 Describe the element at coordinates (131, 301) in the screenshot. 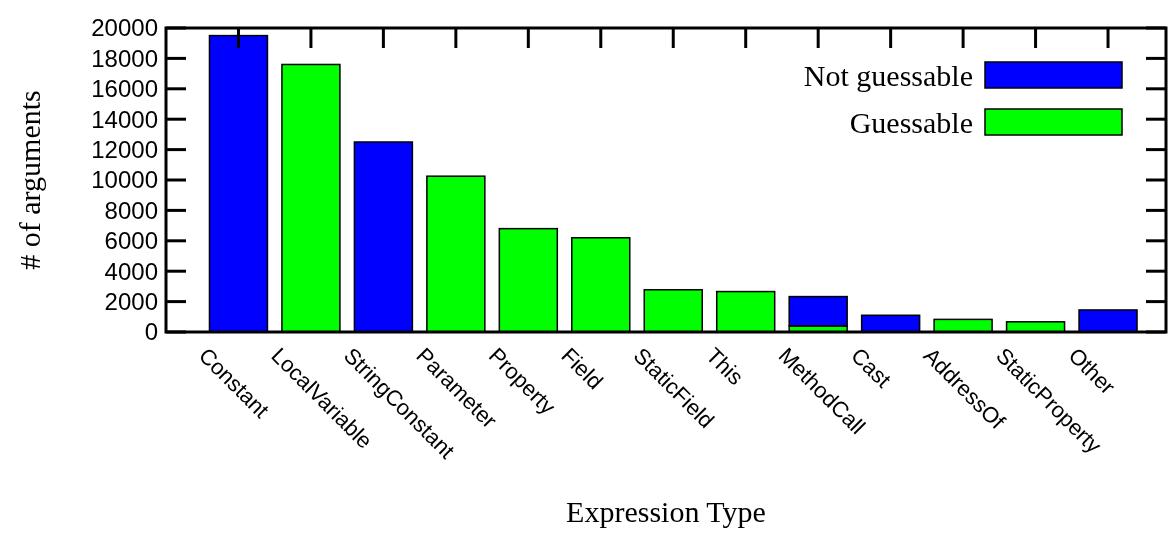

I see `y-tick-label: 2000` at that location.